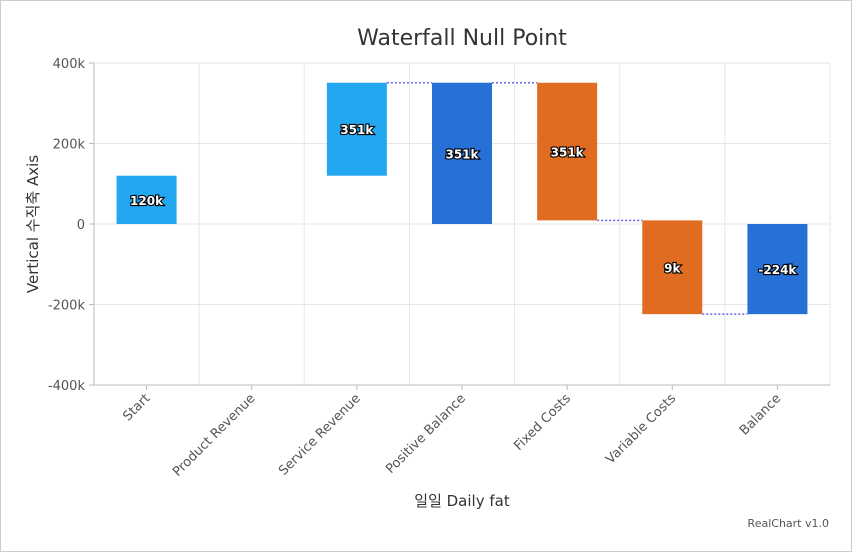  I want to click on data-label: -224k, so click(777, 270).